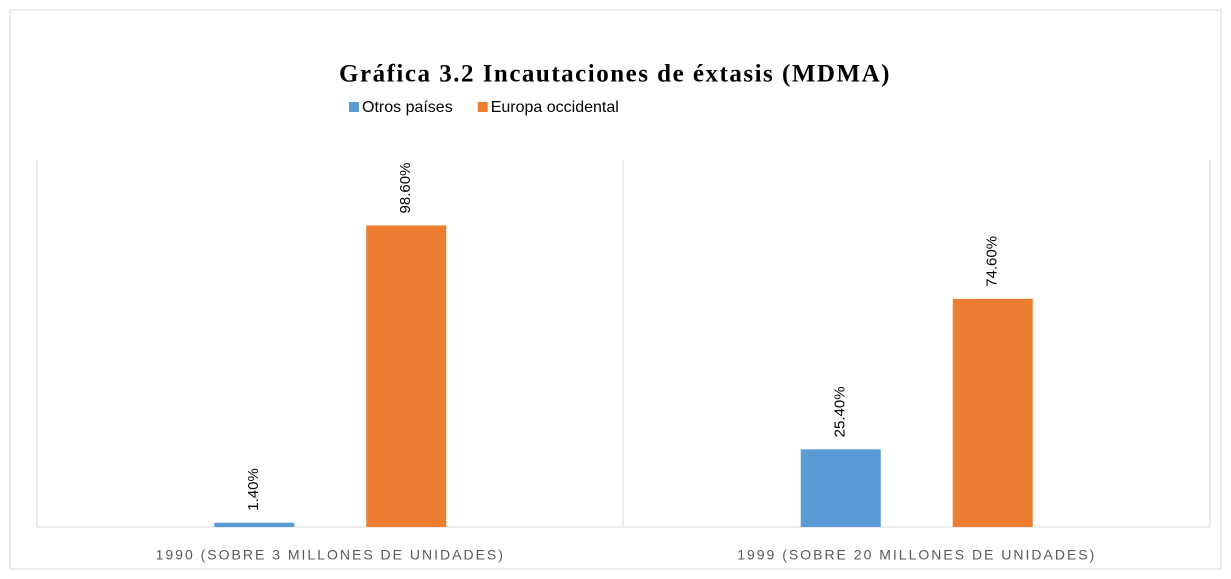 The height and width of the screenshot is (579, 1231). What do you see at coordinates (992, 261) in the screenshot?
I see `value-label: 74.60%` at bounding box center [992, 261].